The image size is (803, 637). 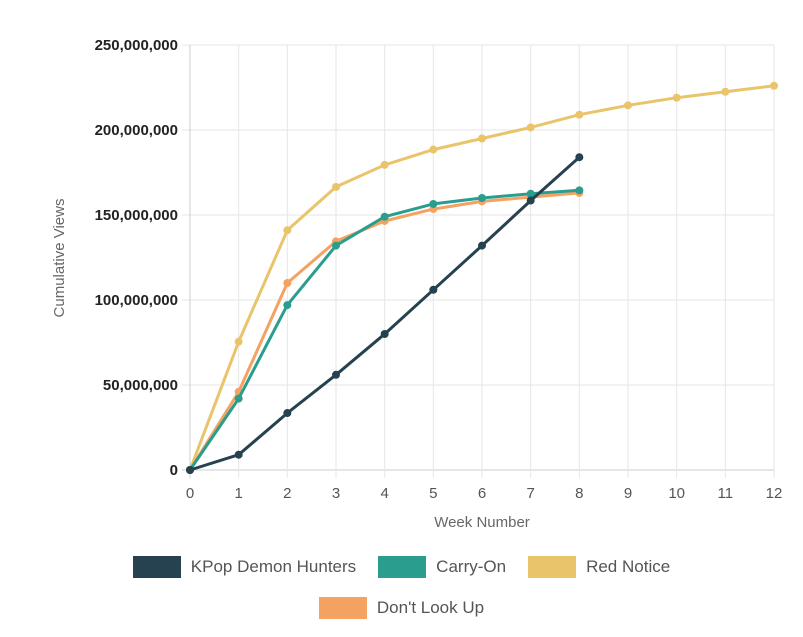 I want to click on x-tick-label: 7, so click(x=530, y=493).